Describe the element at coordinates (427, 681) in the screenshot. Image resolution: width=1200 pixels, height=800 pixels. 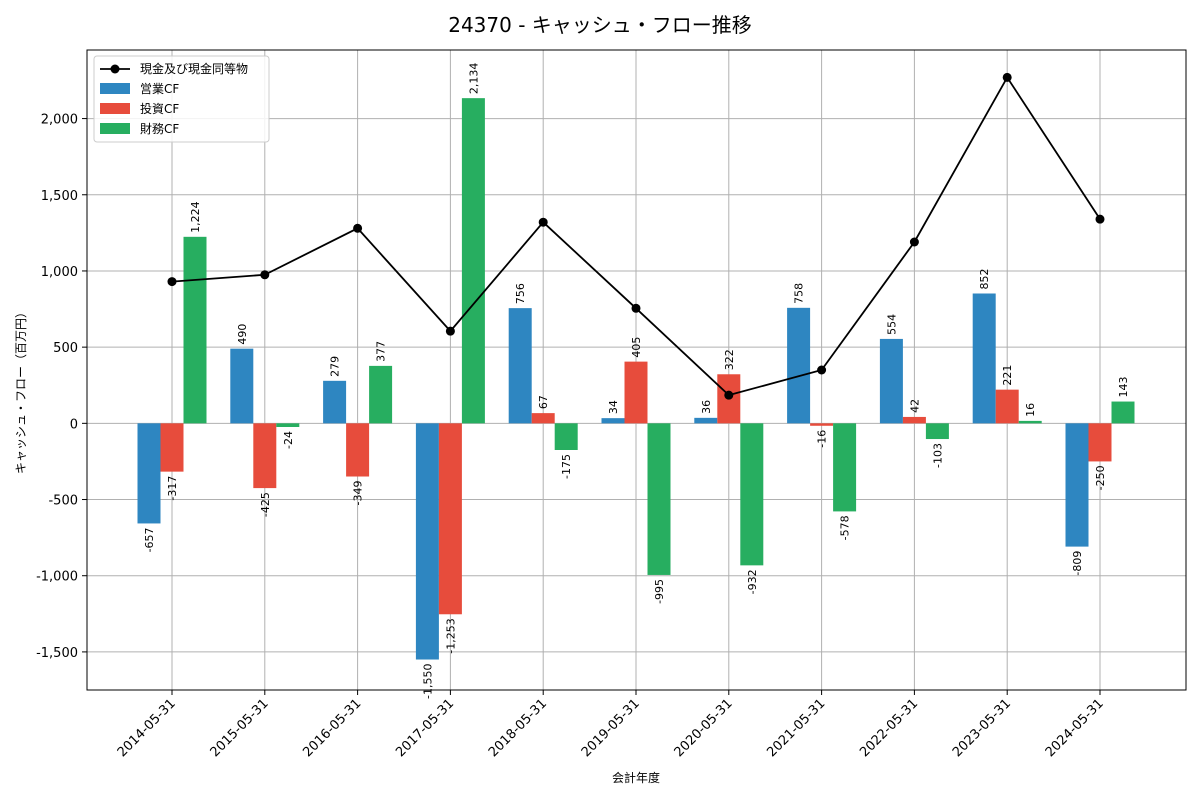
I see `bar-value-label: -1,550` at that location.